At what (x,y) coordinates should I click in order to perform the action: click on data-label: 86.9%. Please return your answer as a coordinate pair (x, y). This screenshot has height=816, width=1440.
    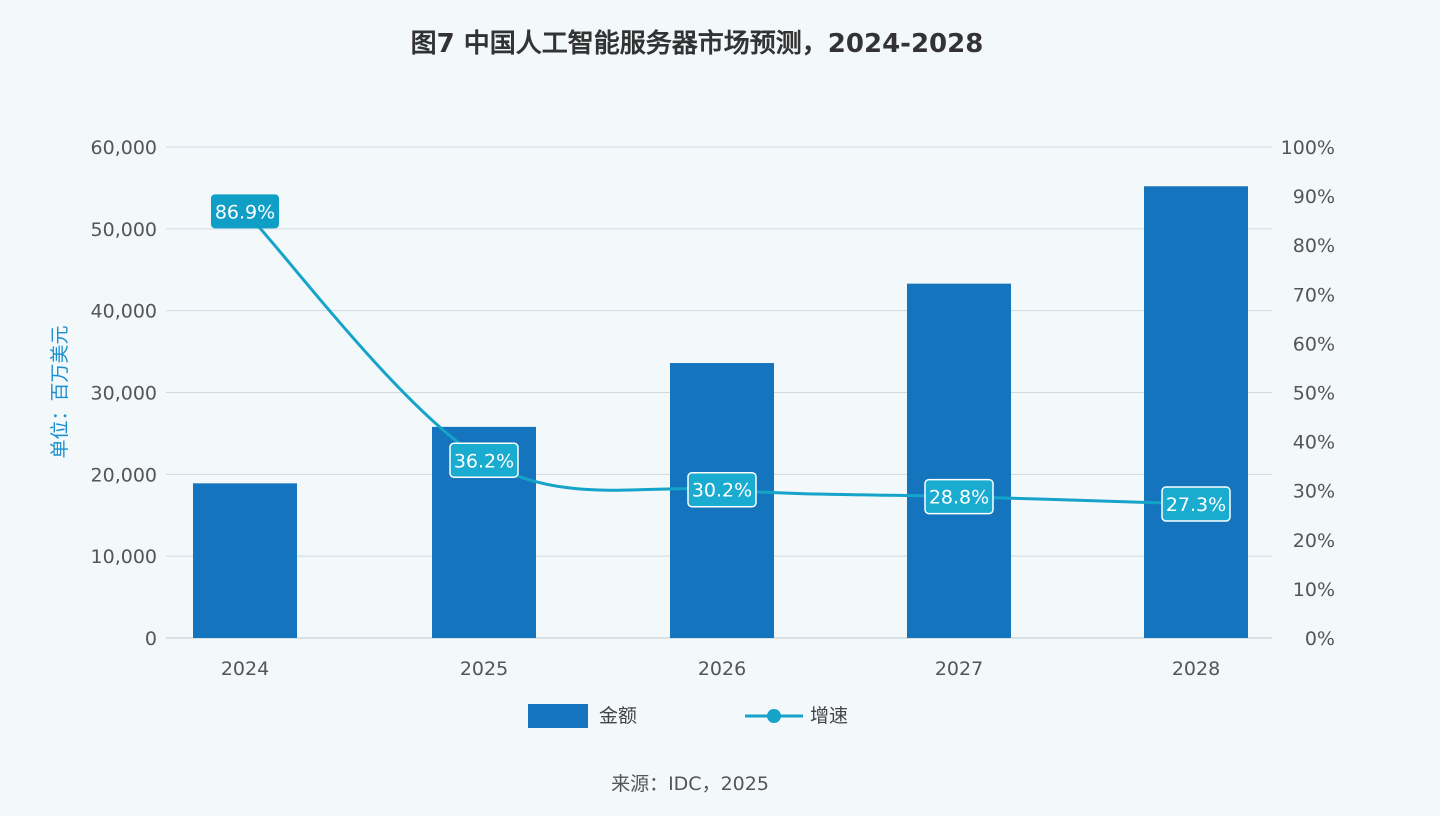
    Looking at the image, I should click on (245, 212).